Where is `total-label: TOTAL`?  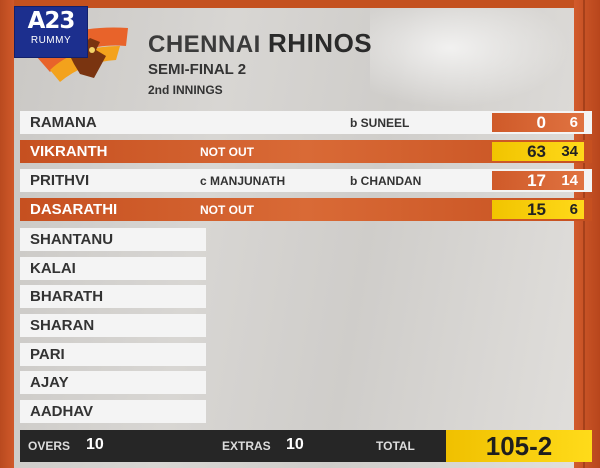
total-label: TOTAL is located at coordinates (395, 446).